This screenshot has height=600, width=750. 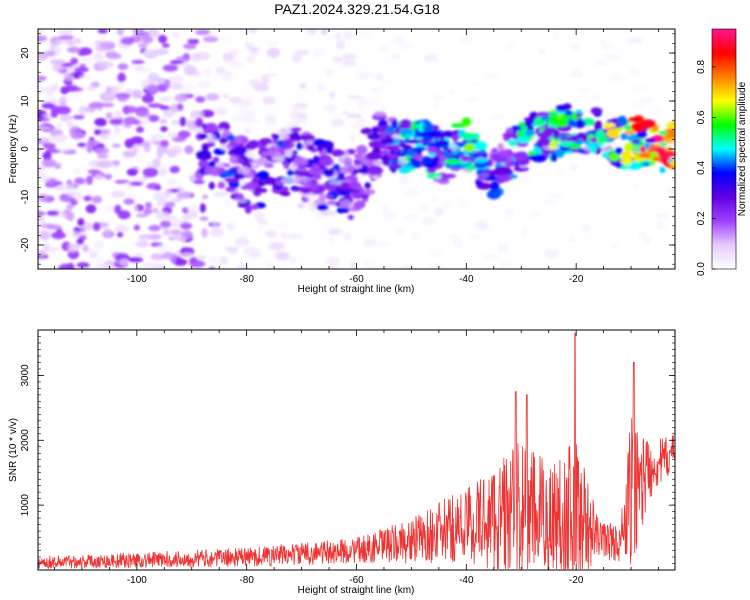 I want to click on x-tick-label: -100, so click(x=137, y=279).